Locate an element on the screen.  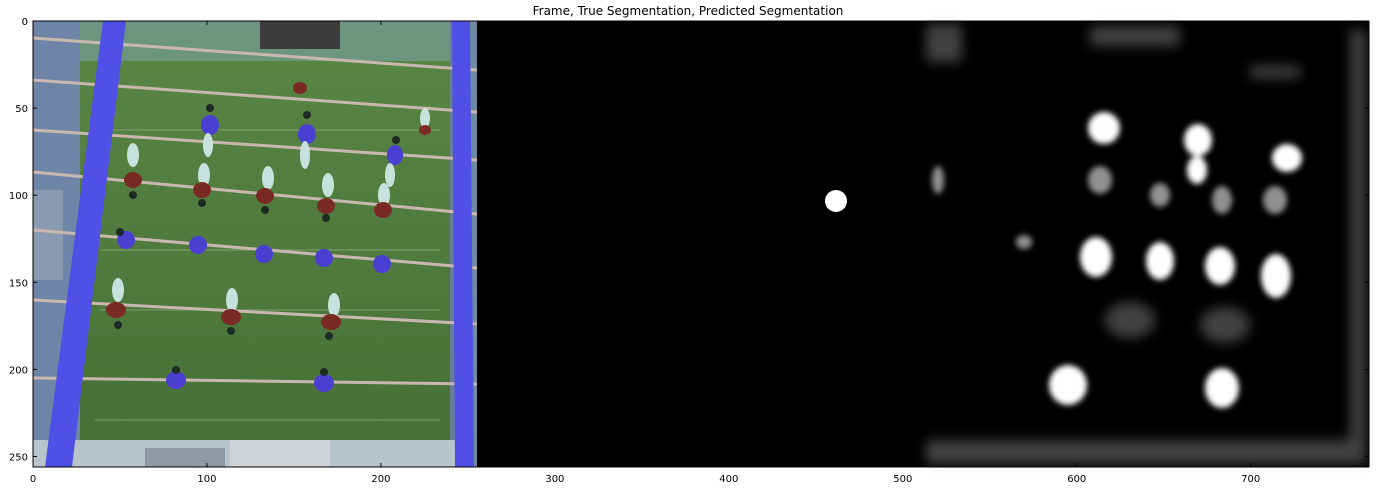
x-tick-label: 600 is located at coordinates (1076, 479).